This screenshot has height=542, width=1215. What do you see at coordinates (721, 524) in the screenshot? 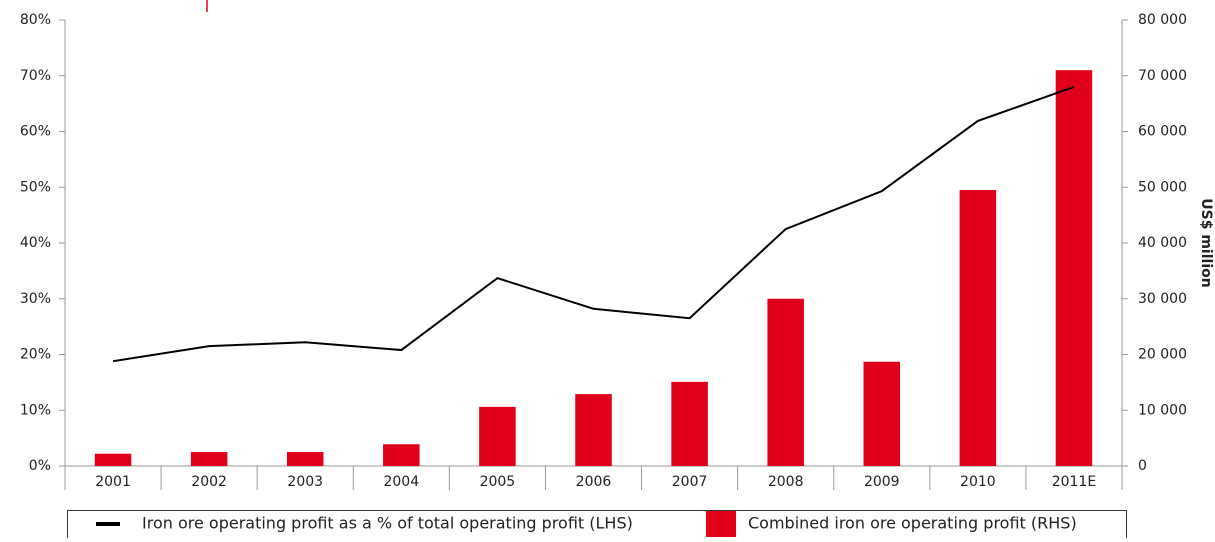
I see `legend-swatch` at bounding box center [721, 524].